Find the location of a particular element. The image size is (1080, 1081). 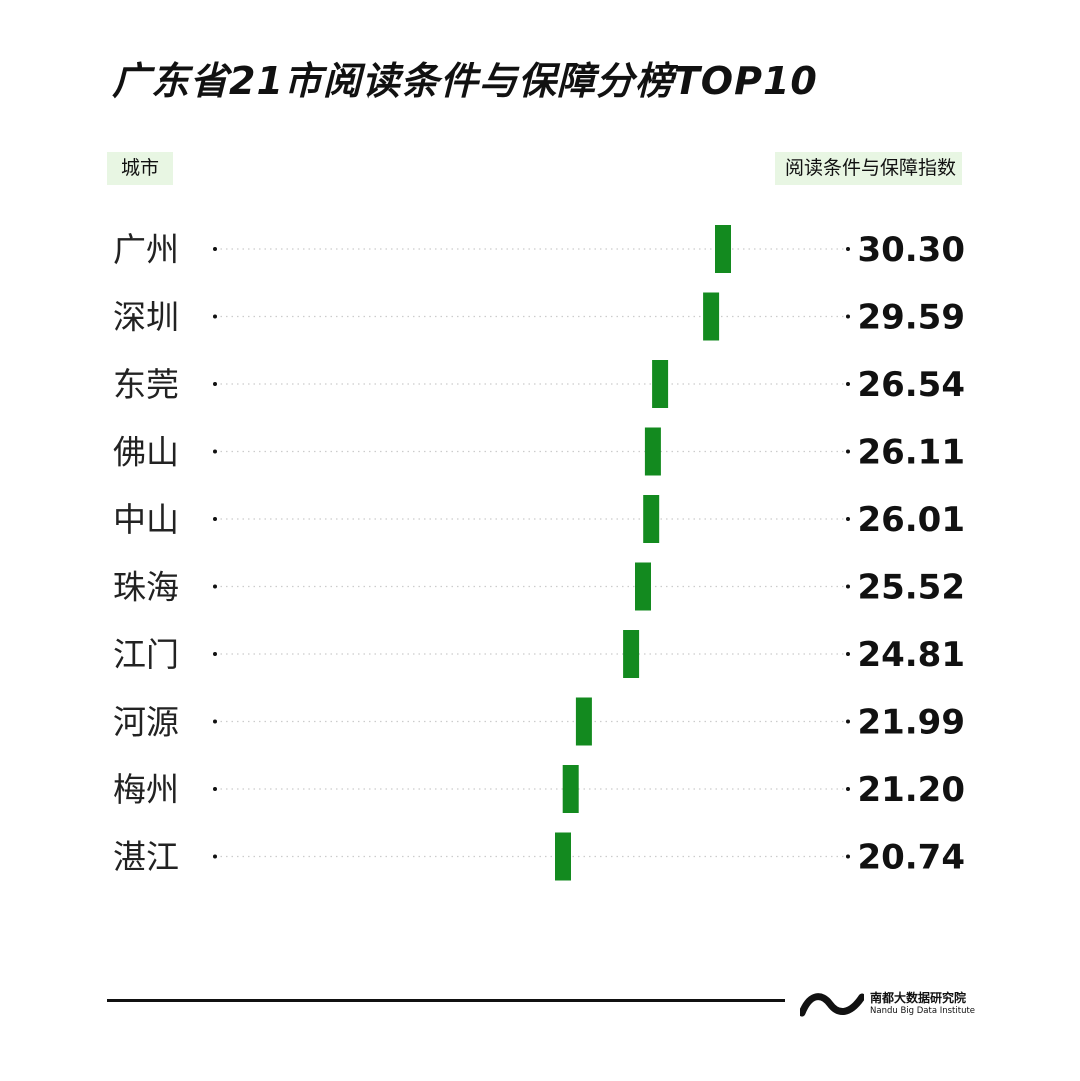

org-logo: 南都大数据研究院 Nandu Big Data Institute is located at coordinates (887, 1005).